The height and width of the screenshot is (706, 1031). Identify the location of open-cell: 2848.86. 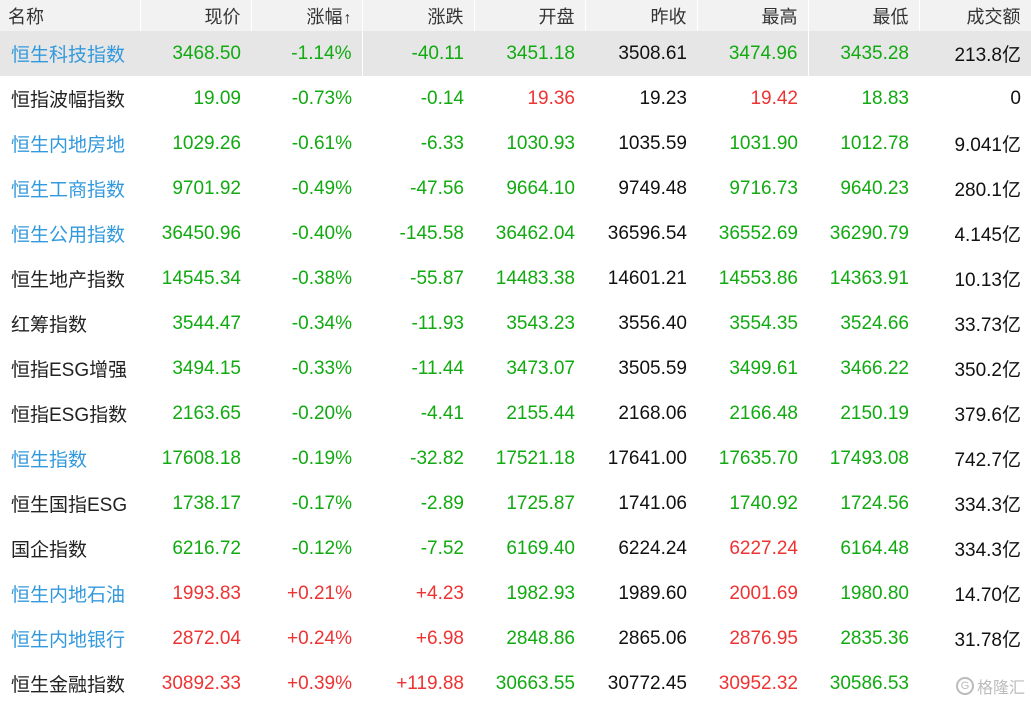
(540, 638).